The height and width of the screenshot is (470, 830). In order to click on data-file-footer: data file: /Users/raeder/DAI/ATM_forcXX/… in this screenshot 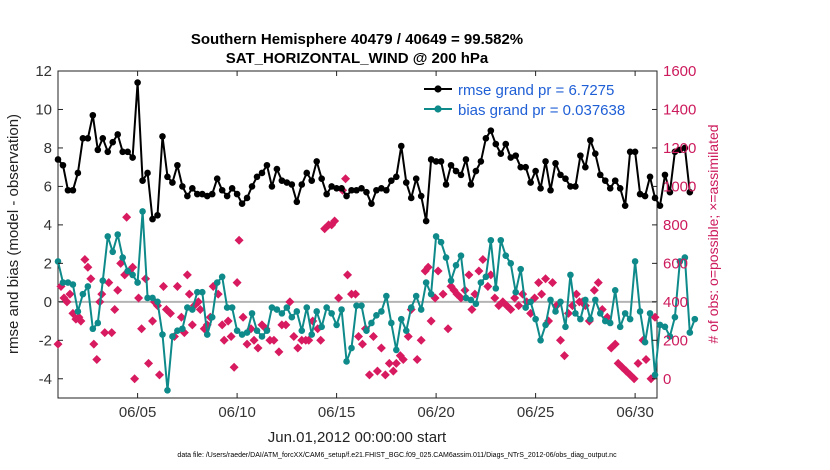, I will do `click(397, 455)`.